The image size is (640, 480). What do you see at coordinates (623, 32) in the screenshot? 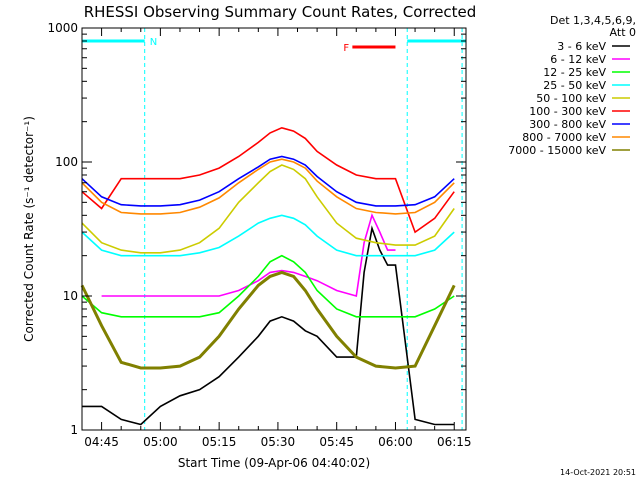
I see `legend-header: Att 0` at bounding box center [623, 32].